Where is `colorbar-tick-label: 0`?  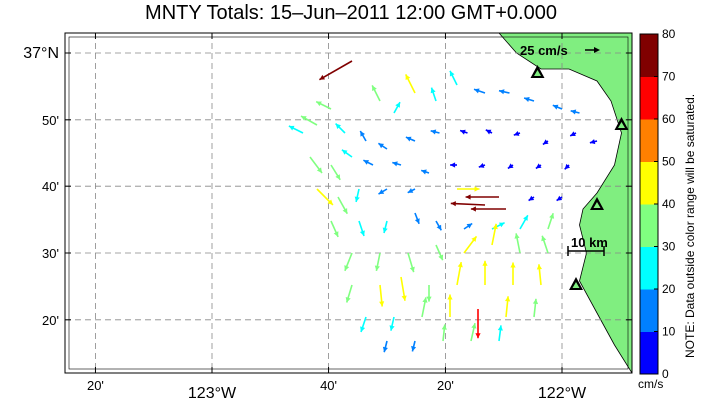
colorbar-tick-label: 0 is located at coordinates (665, 374).